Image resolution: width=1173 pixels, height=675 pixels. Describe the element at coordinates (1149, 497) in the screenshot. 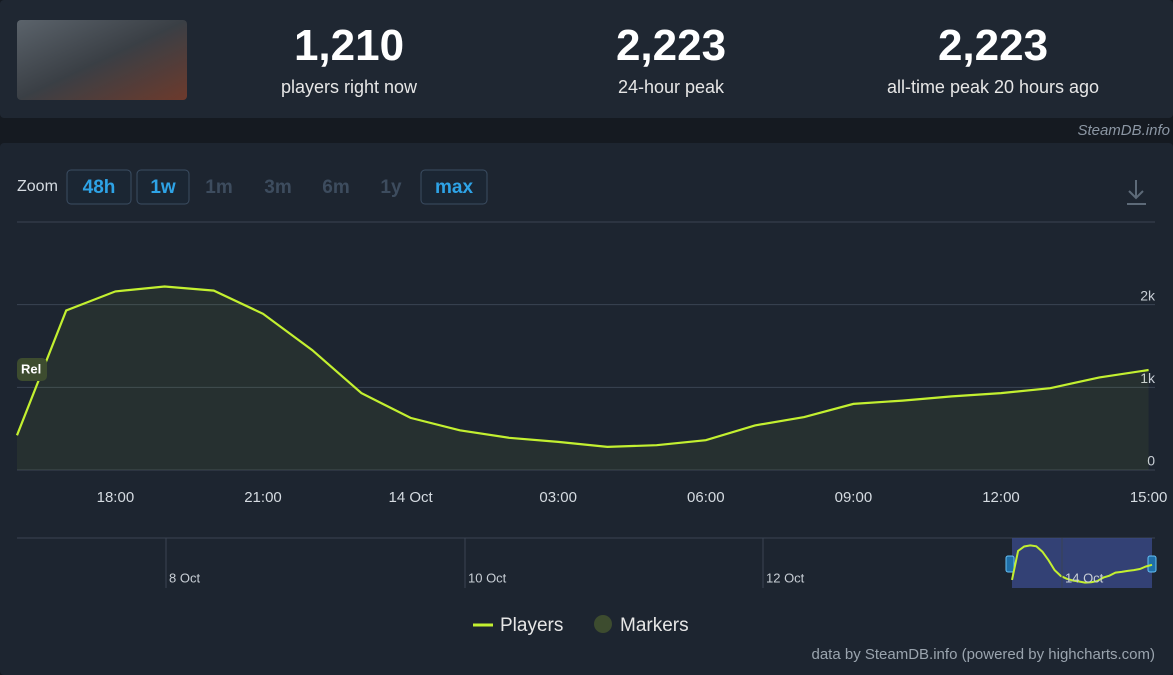

I see `x-tick-label: 15:00` at that location.